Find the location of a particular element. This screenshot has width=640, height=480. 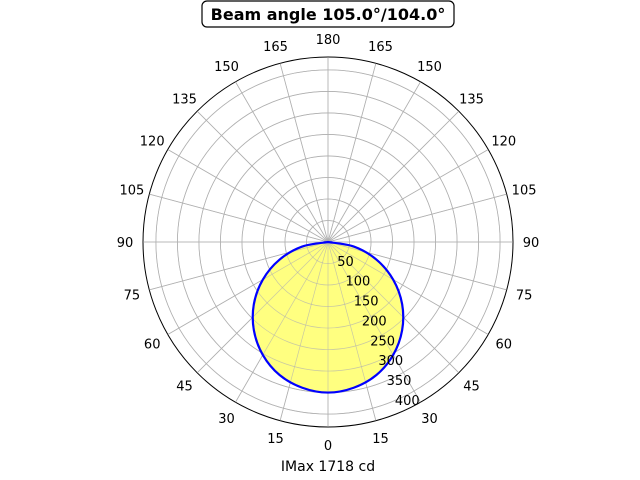

radial-tick-label: 250 is located at coordinates (382, 341).